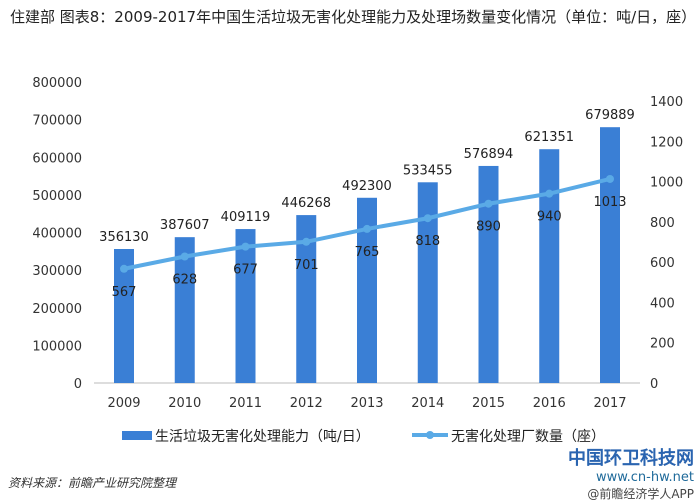  I want to click on left-axis-tick: 800000, so click(57, 83).